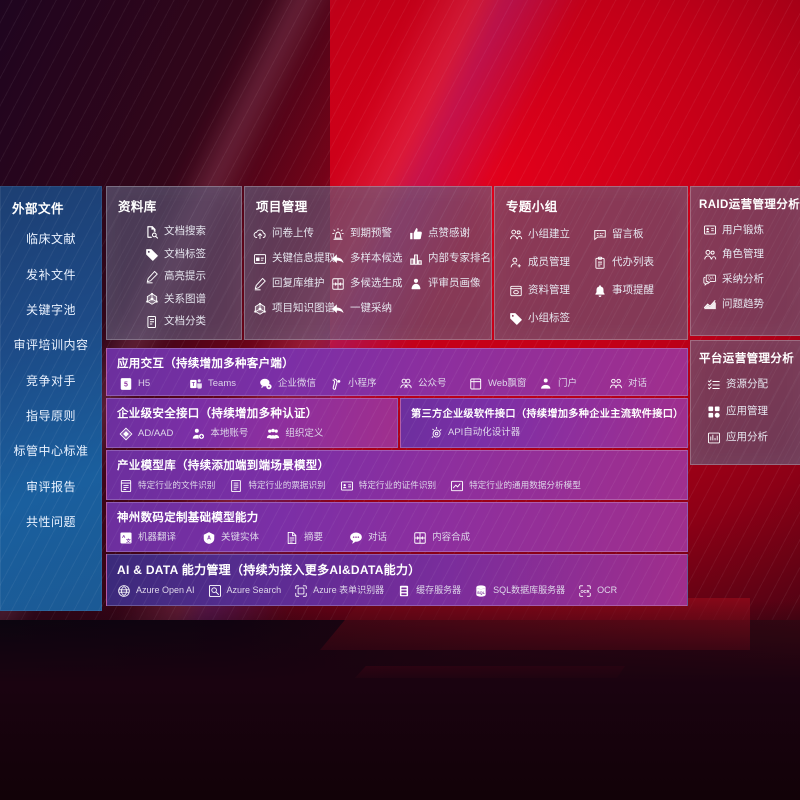 The height and width of the screenshot is (800, 800). Describe the element at coordinates (152, 299) in the screenshot. I see `knowledge-graph-icon` at that location.